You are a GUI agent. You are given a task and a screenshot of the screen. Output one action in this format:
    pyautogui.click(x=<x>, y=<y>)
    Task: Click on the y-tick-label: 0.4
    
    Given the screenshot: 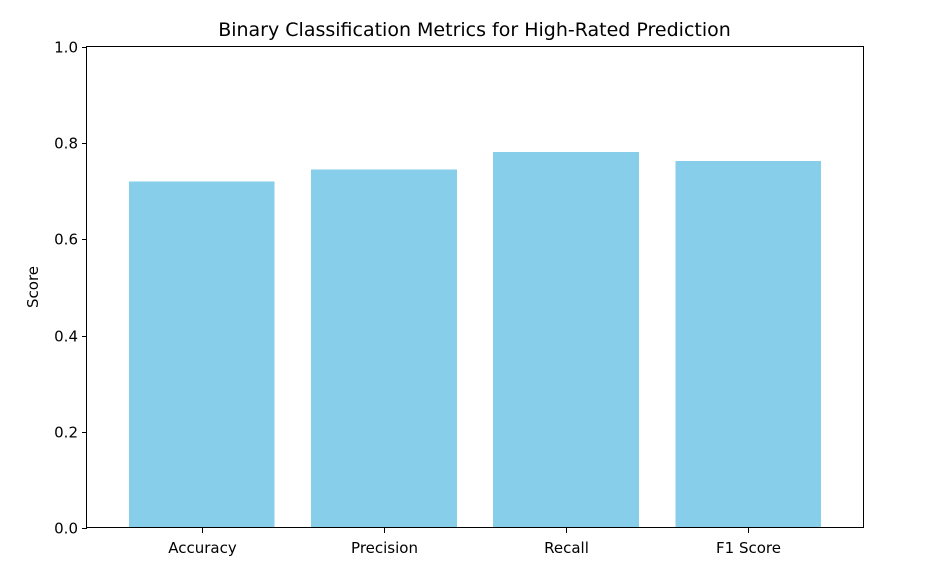 What is the action you would take?
    pyautogui.click(x=66, y=337)
    